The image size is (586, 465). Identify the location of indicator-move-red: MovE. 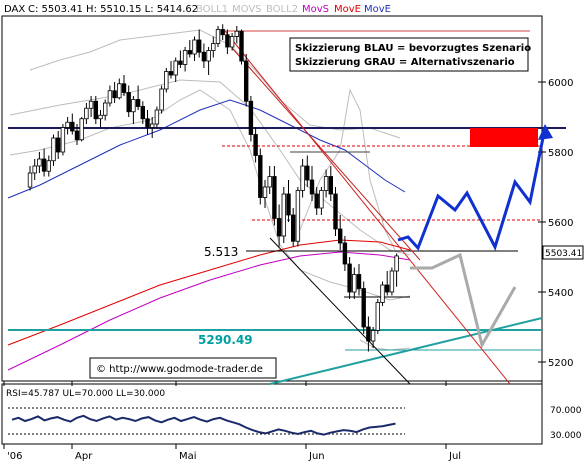
(347, 9).